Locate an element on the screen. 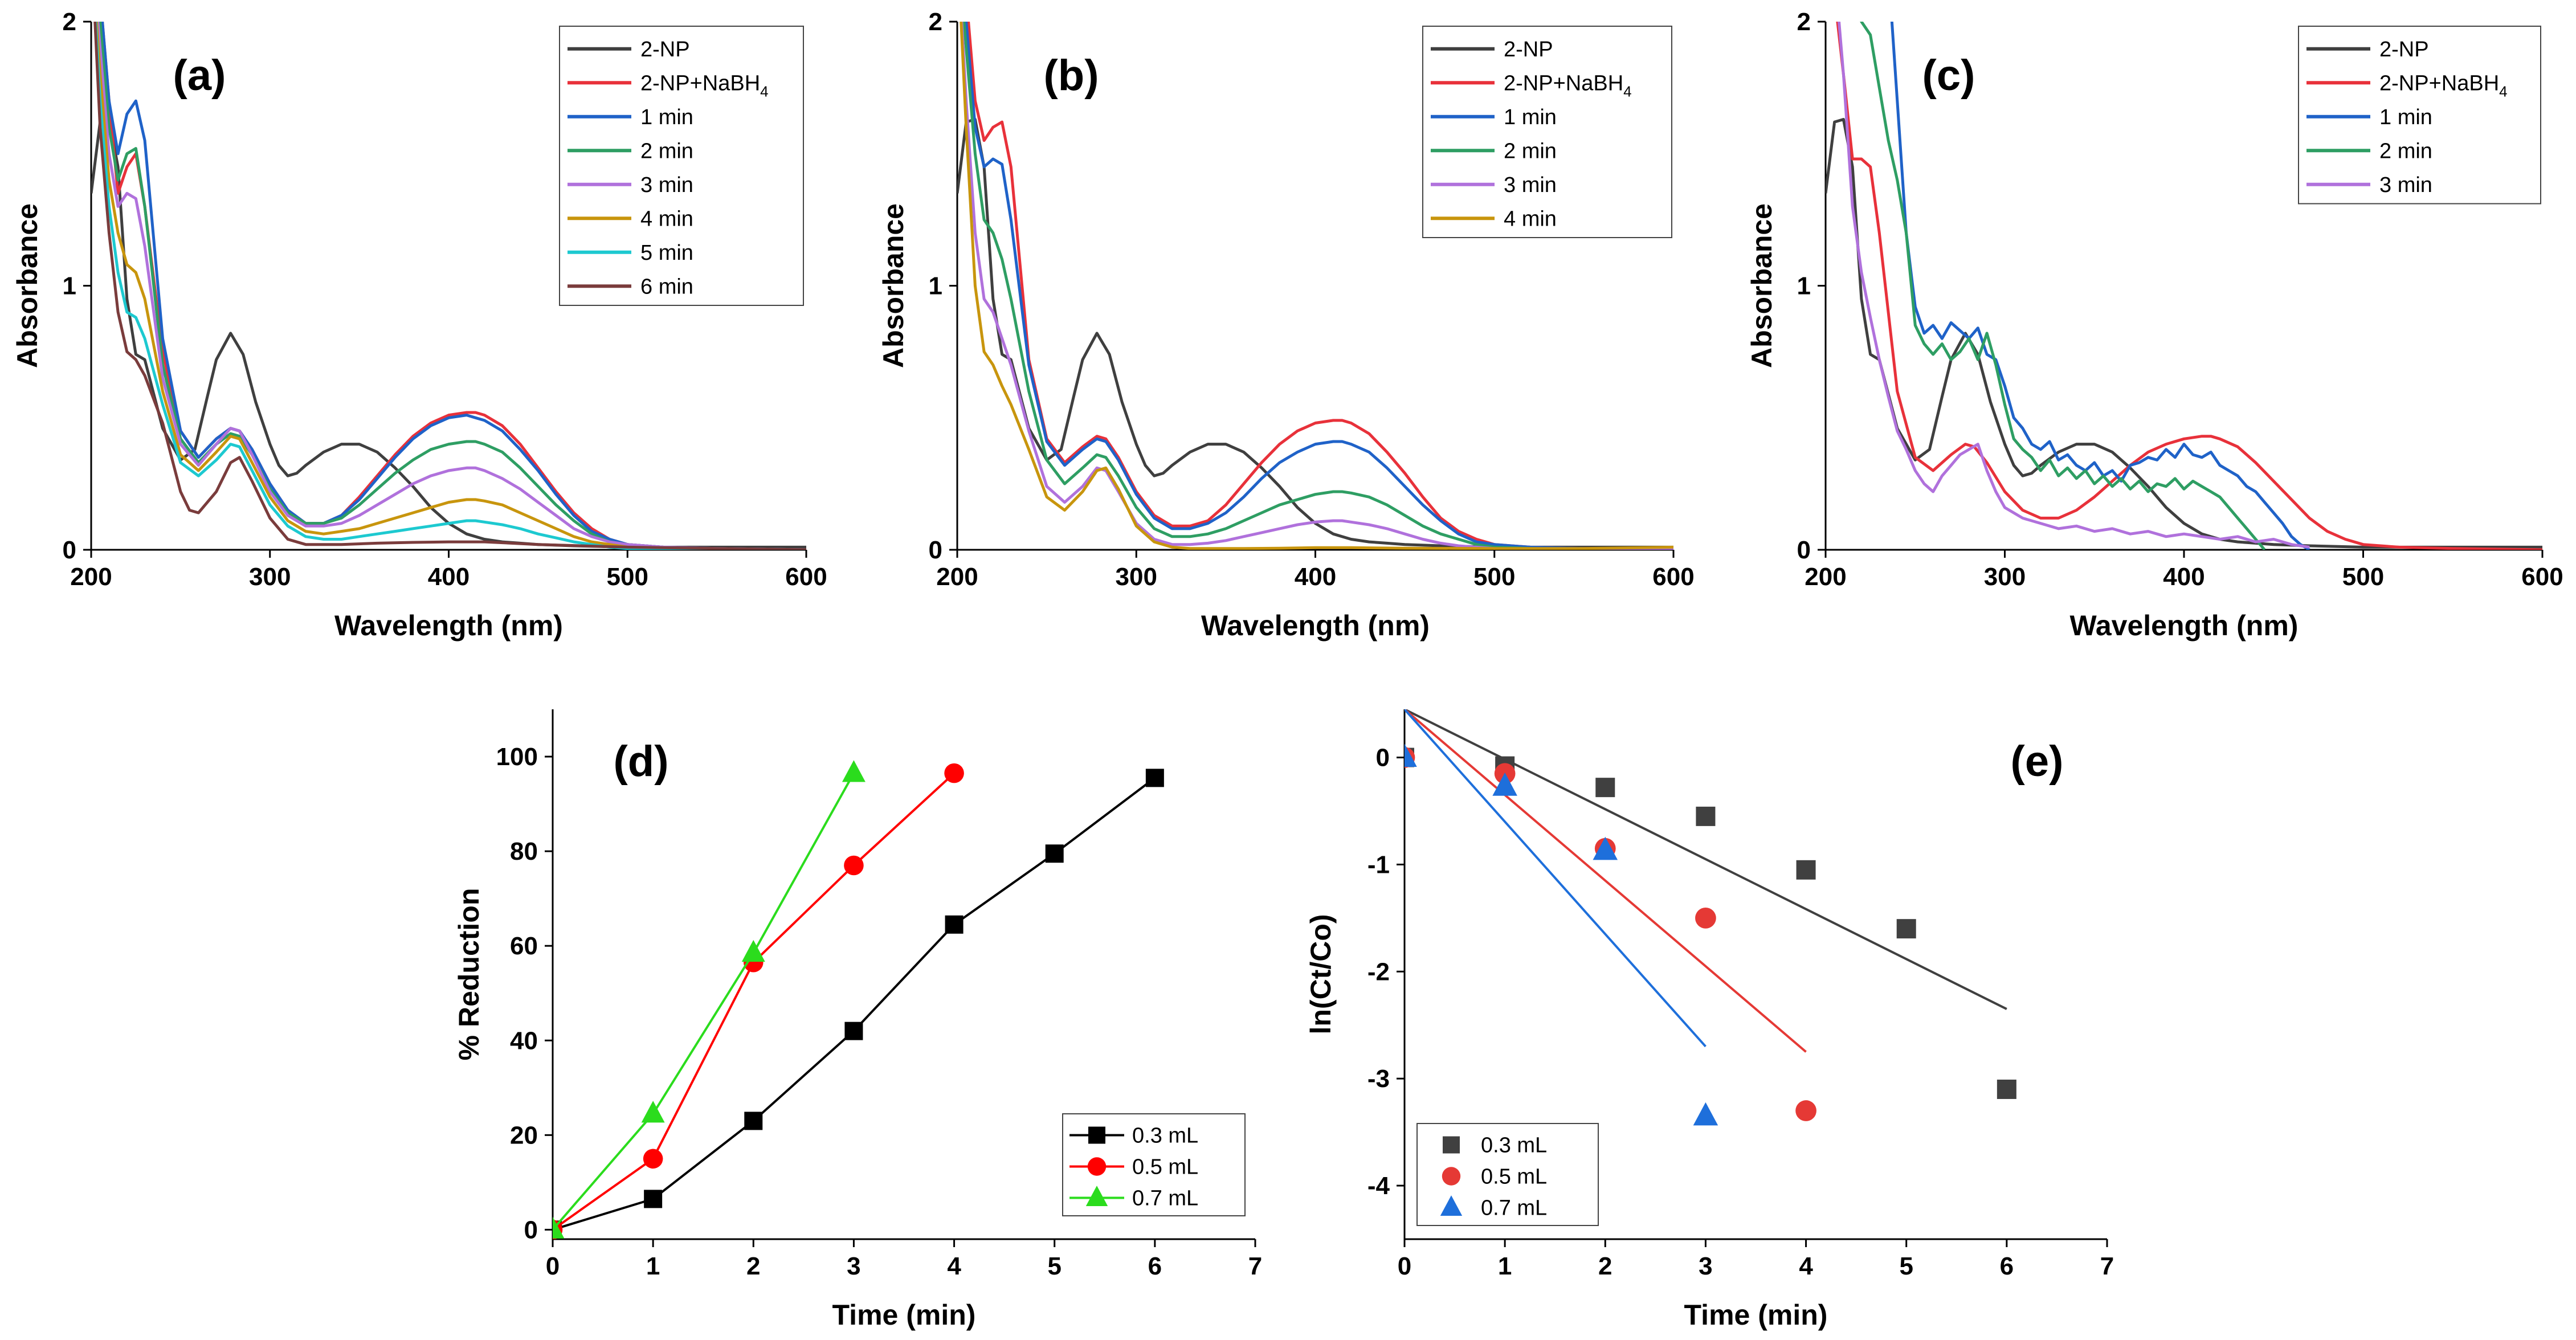 This screenshot has height=1340, width=2576. legend-label: 0.3 mL is located at coordinates (1165, 1136).